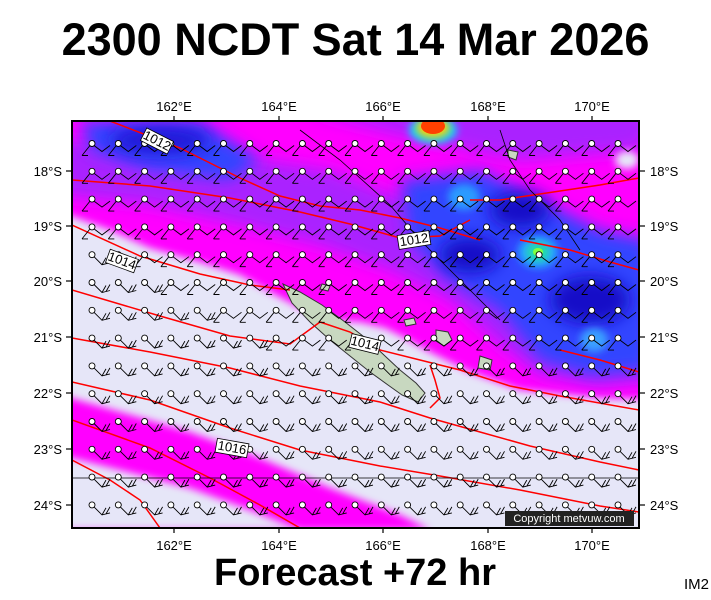  I want to click on lat-label: 24°S, so click(664, 505).